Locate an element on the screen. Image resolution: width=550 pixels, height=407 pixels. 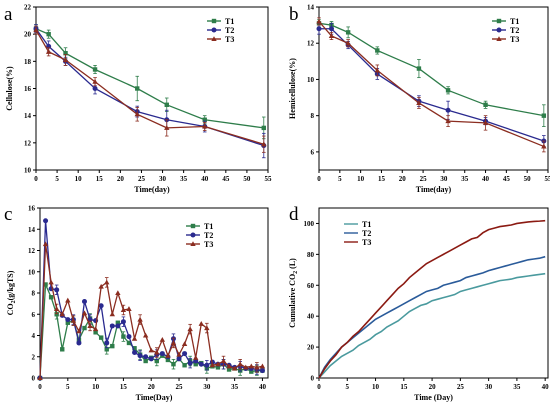
y-tick-label: 20 is located at coordinates (311, 348).